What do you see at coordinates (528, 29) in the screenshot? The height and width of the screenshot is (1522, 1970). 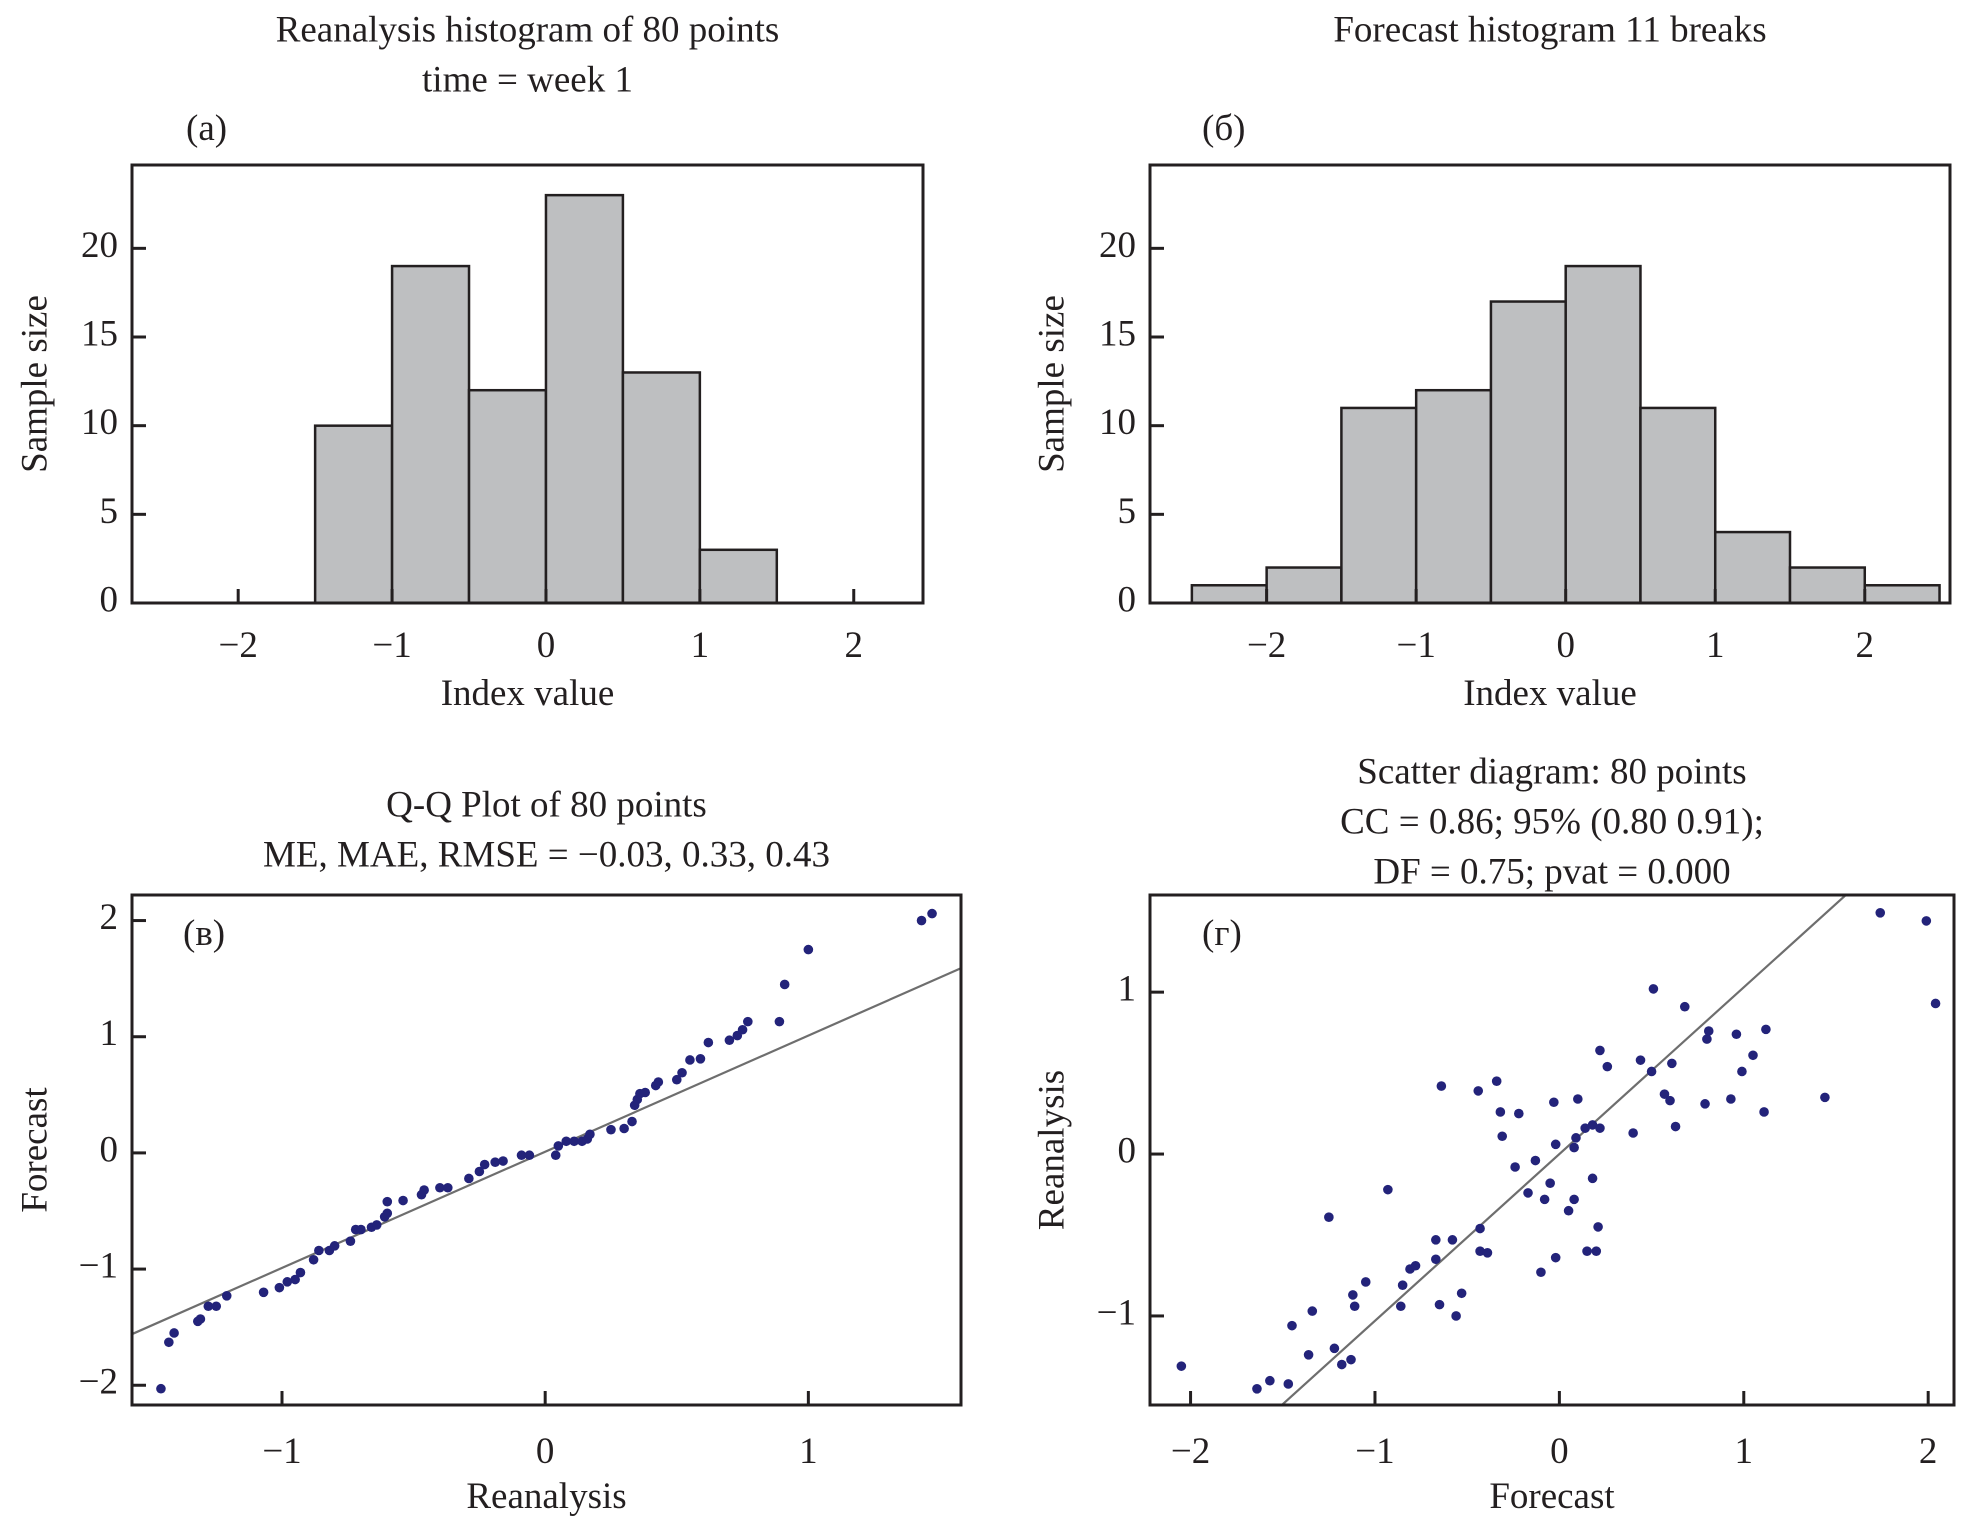 I see `chart-title: Reanalysis histogram of 80 points` at bounding box center [528, 29].